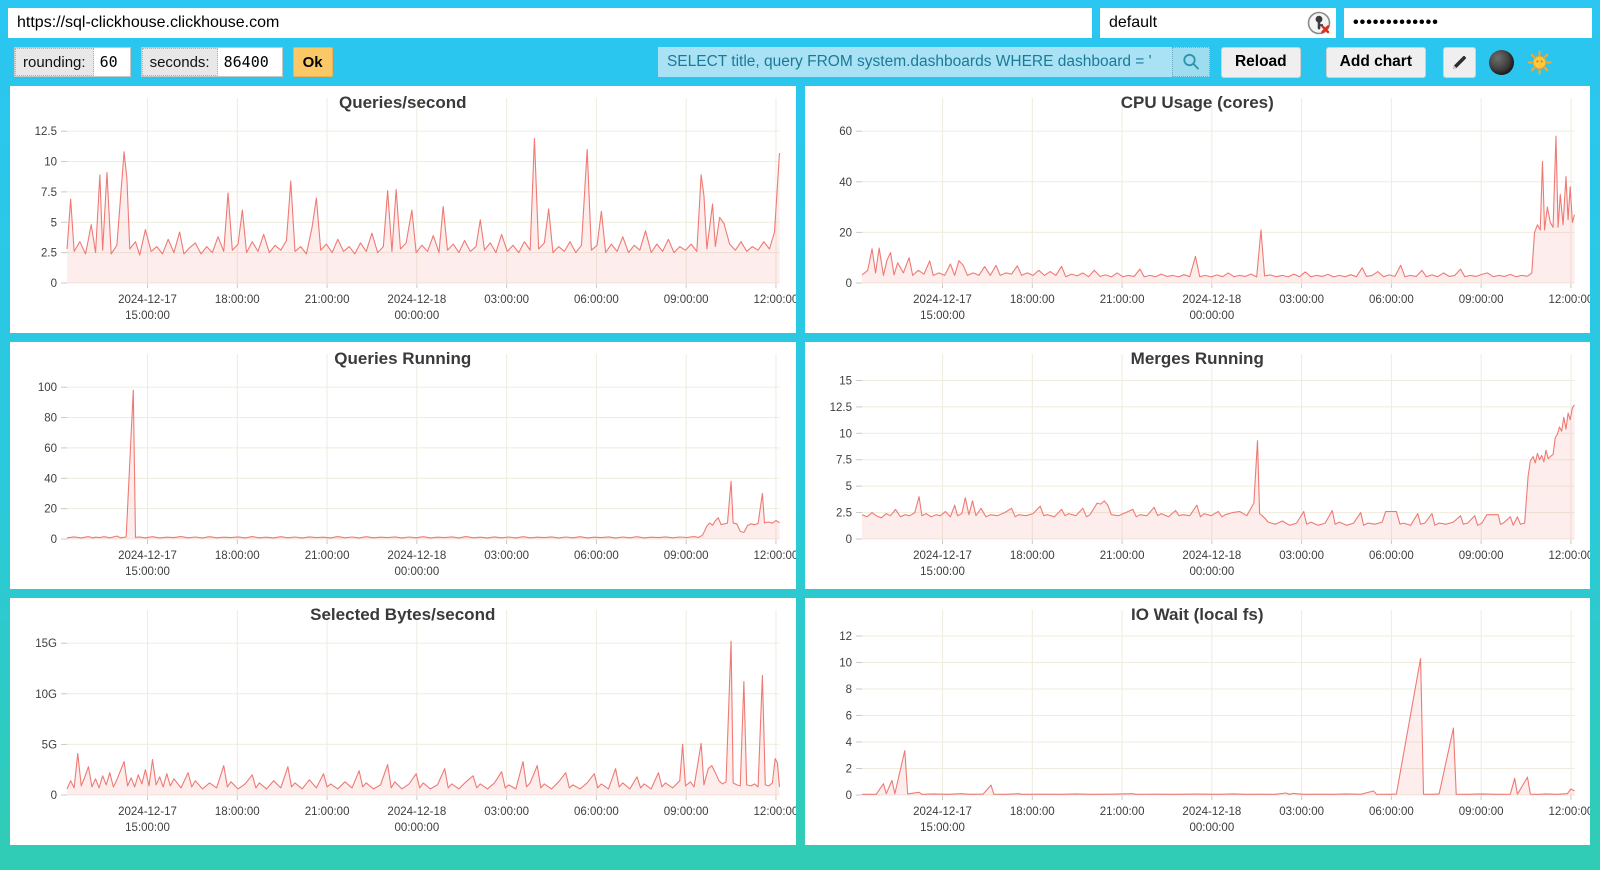 Image resolution: width=1600 pixels, height=870 pixels. What do you see at coordinates (50, 419) in the screenshot?
I see `svg-text: 80` at bounding box center [50, 419].